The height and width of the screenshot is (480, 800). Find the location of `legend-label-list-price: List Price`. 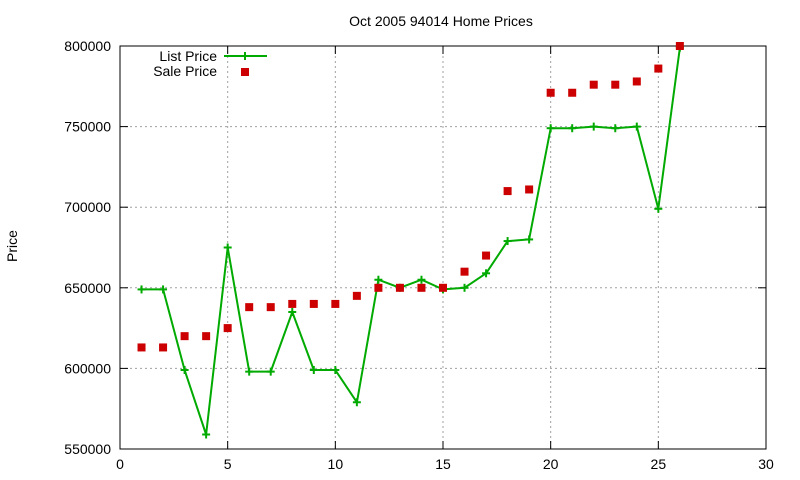

legend-label-list-price: List Price is located at coordinates (188, 56).